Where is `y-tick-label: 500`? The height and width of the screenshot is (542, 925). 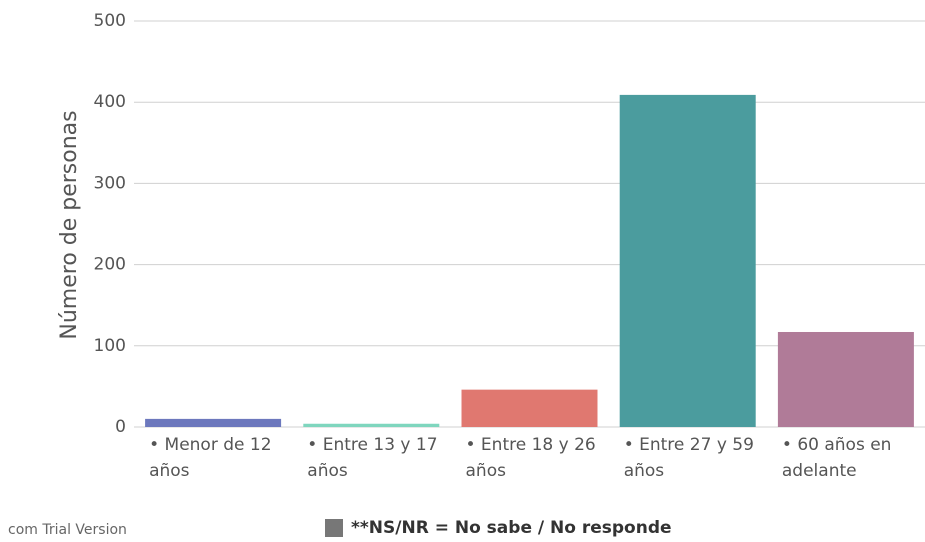 y-tick-label: 500 is located at coordinates (110, 21).